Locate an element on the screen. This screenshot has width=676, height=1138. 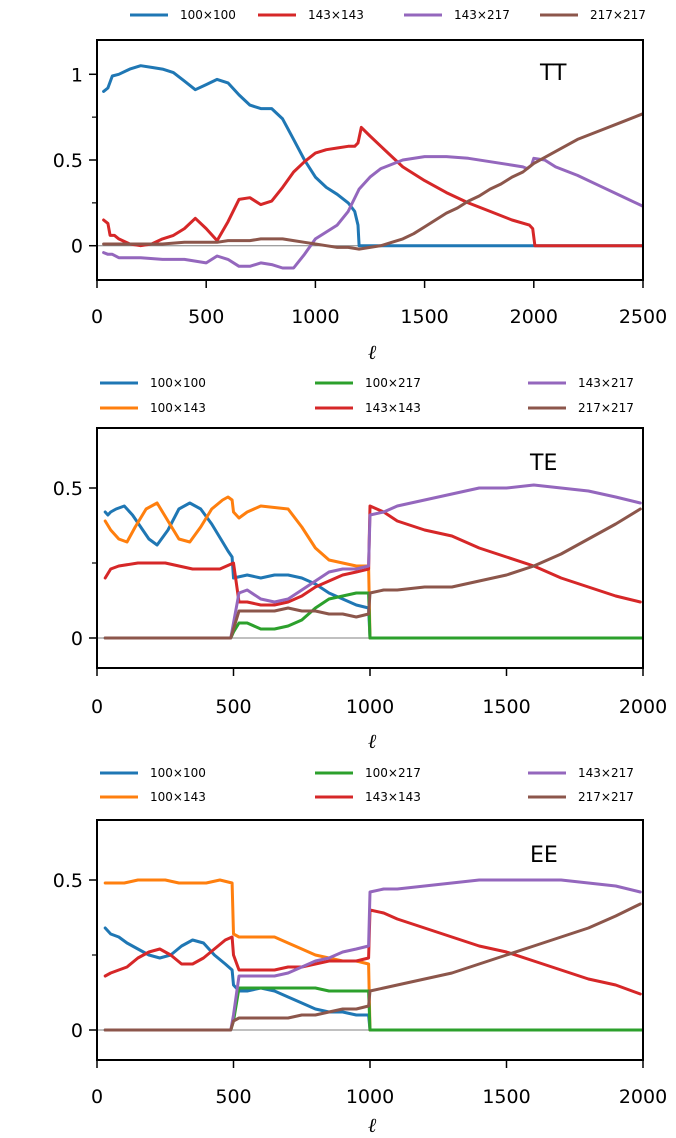
legend: 100×100 143×143 143×217 217×217 is located at coordinates (388, 15).